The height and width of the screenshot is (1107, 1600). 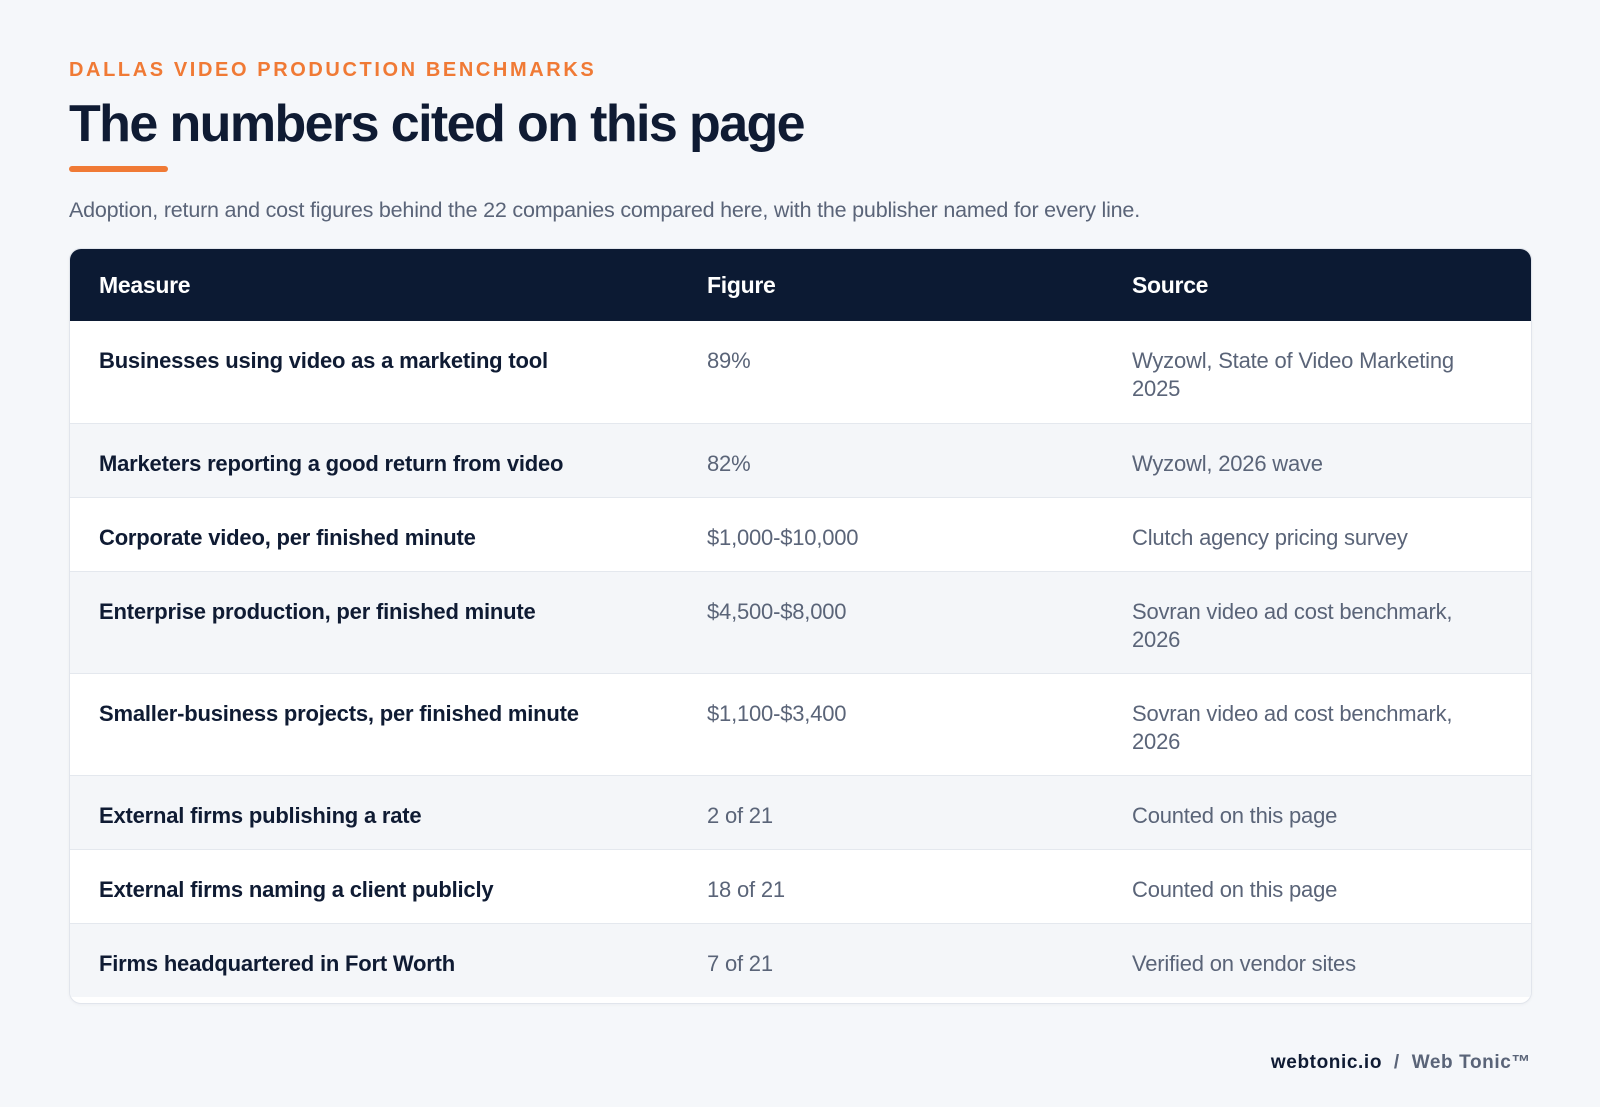 What do you see at coordinates (277, 963) in the screenshot?
I see `measure-cell: Firms headquartered in Fort Worth` at bounding box center [277, 963].